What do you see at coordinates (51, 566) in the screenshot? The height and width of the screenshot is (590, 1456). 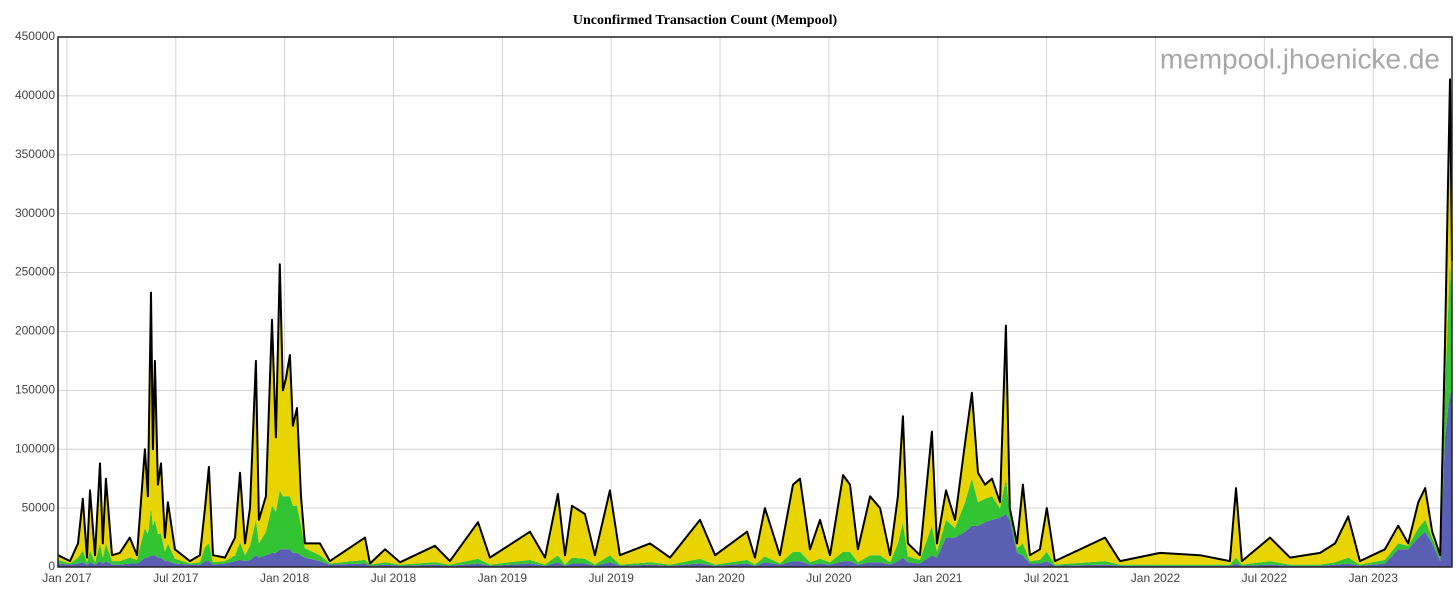 I see `y-tick-label: 0` at bounding box center [51, 566].